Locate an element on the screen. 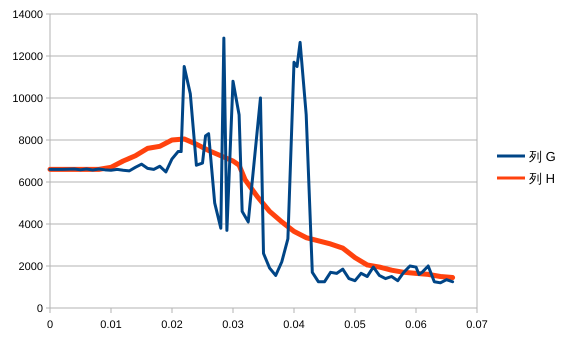 Image resolution: width=577 pixels, height=337 pixels. x-tick-label: 0.06 is located at coordinates (416, 325).